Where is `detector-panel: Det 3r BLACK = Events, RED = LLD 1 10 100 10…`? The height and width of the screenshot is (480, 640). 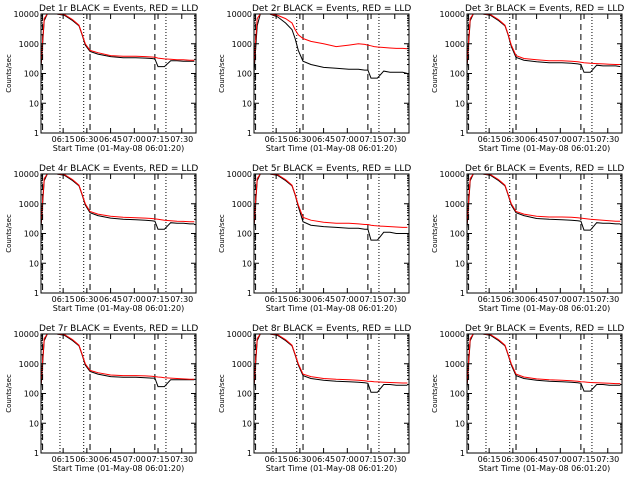 detector-panel: Det 3r BLACK = Events, RED = LLD 1 10 100 10… is located at coordinates (527, 78).